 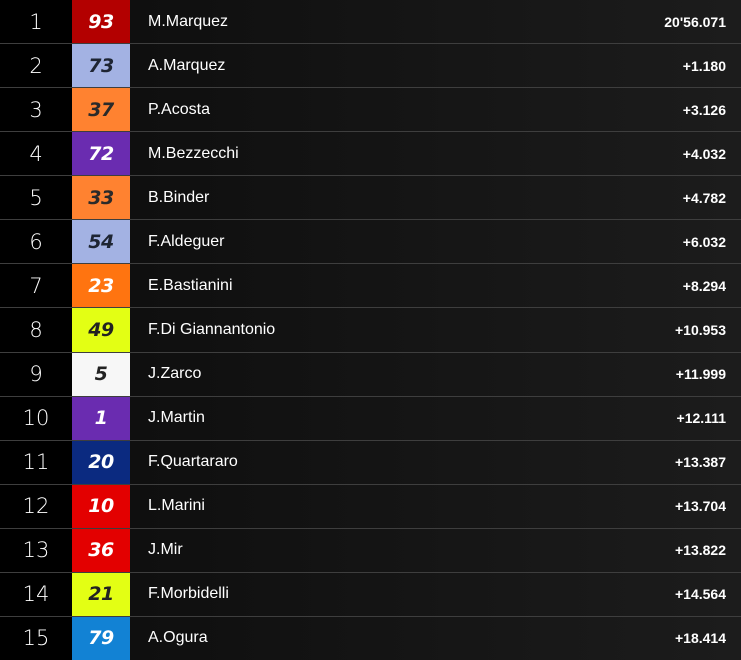 I want to click on rider-name: F.Di Giannantonio, so click(x=212, y=329).